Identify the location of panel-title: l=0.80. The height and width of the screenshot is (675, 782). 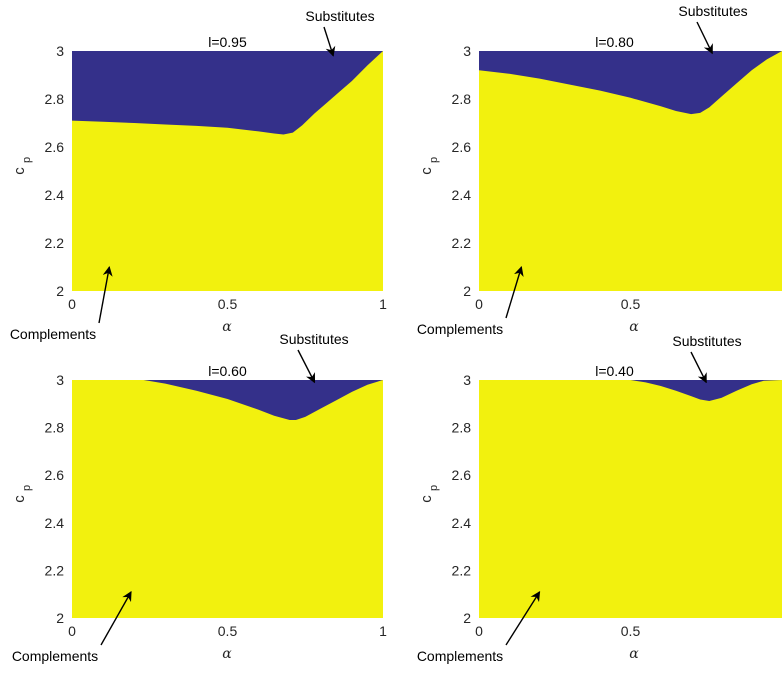
(614, 42).